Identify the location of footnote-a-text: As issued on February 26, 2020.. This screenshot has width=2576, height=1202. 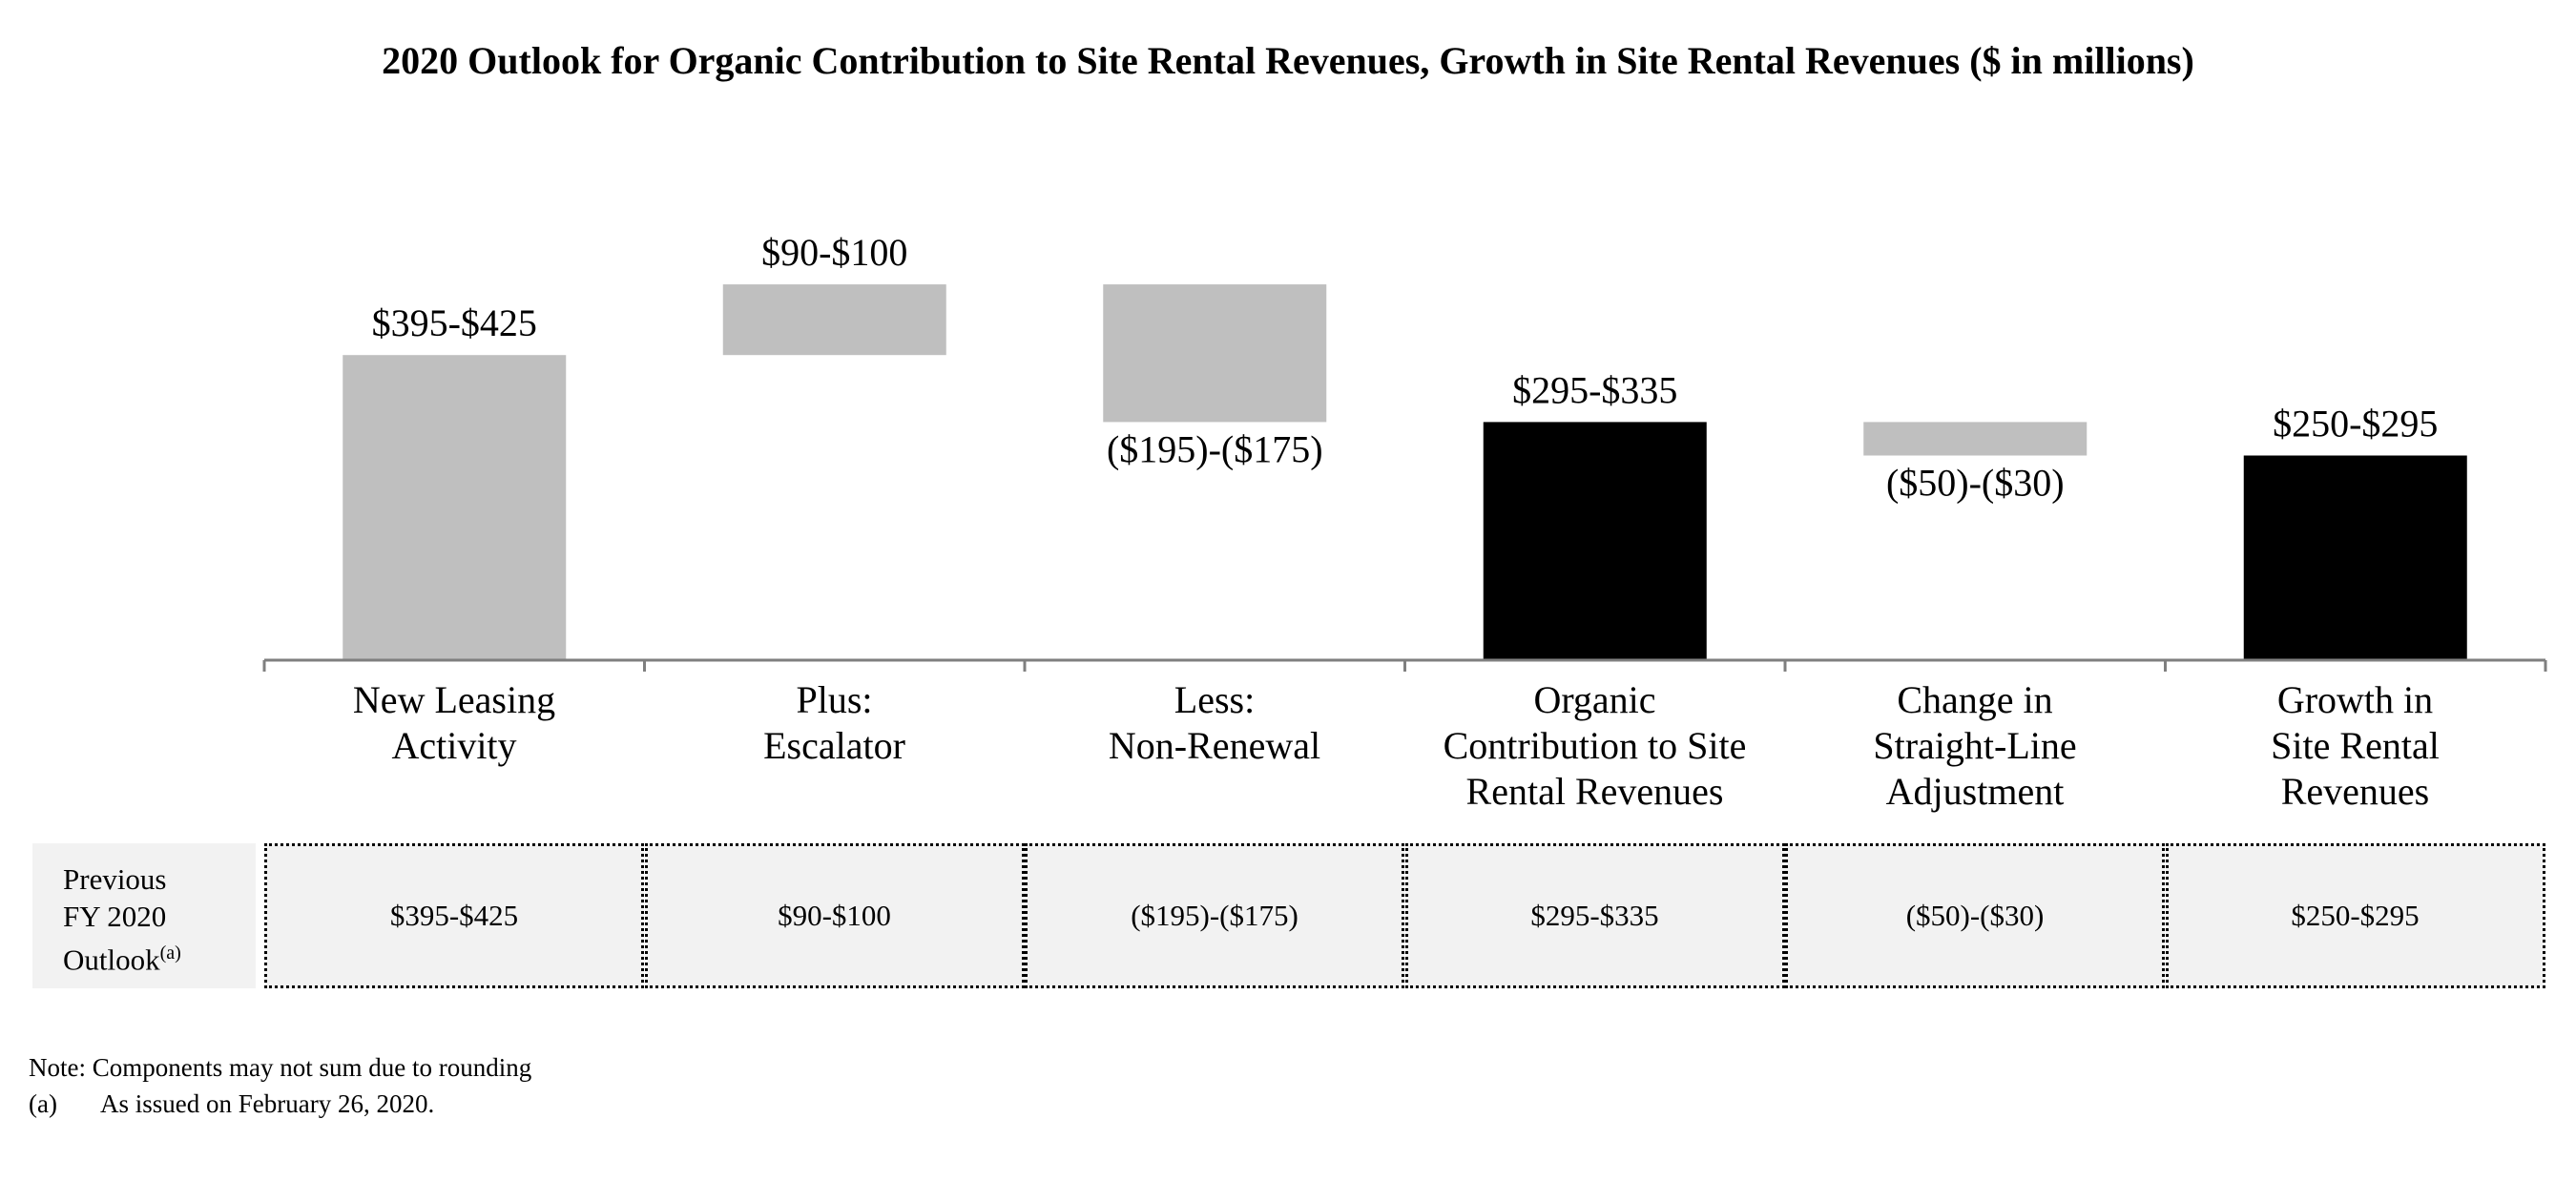
(267, 1103).